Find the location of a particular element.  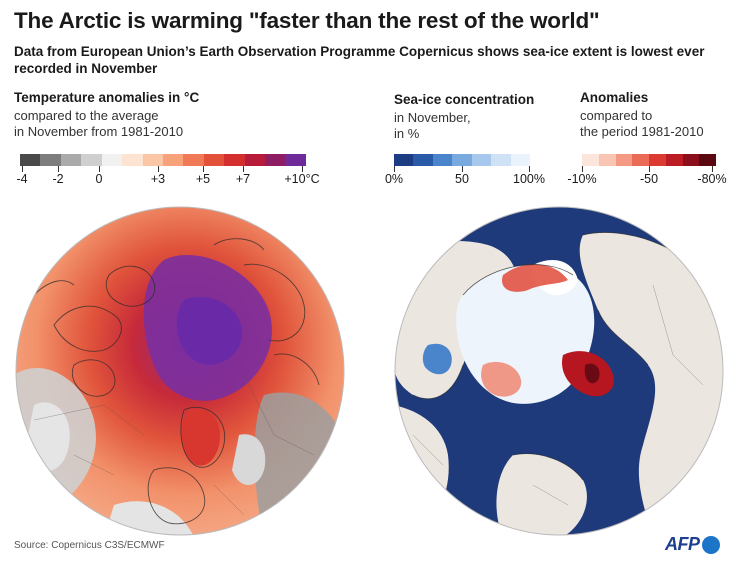

anomaly-legend-title: Anomalies is located at coordinates (614, 97).